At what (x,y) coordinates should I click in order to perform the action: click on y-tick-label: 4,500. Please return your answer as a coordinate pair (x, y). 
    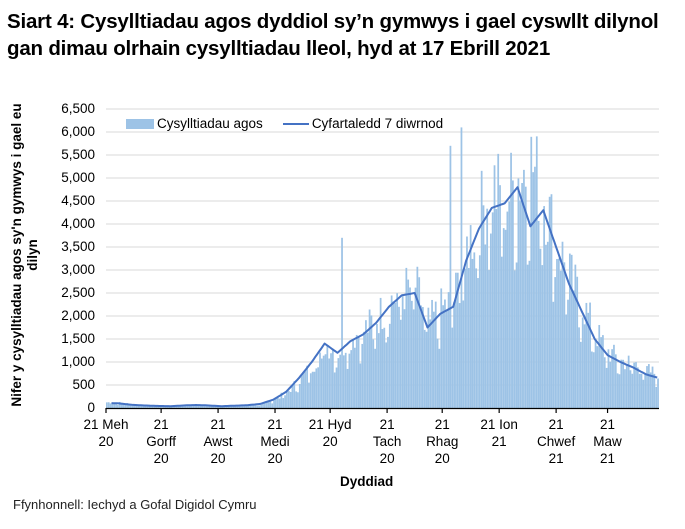
    Looking at the image, I should click on (78, 200).